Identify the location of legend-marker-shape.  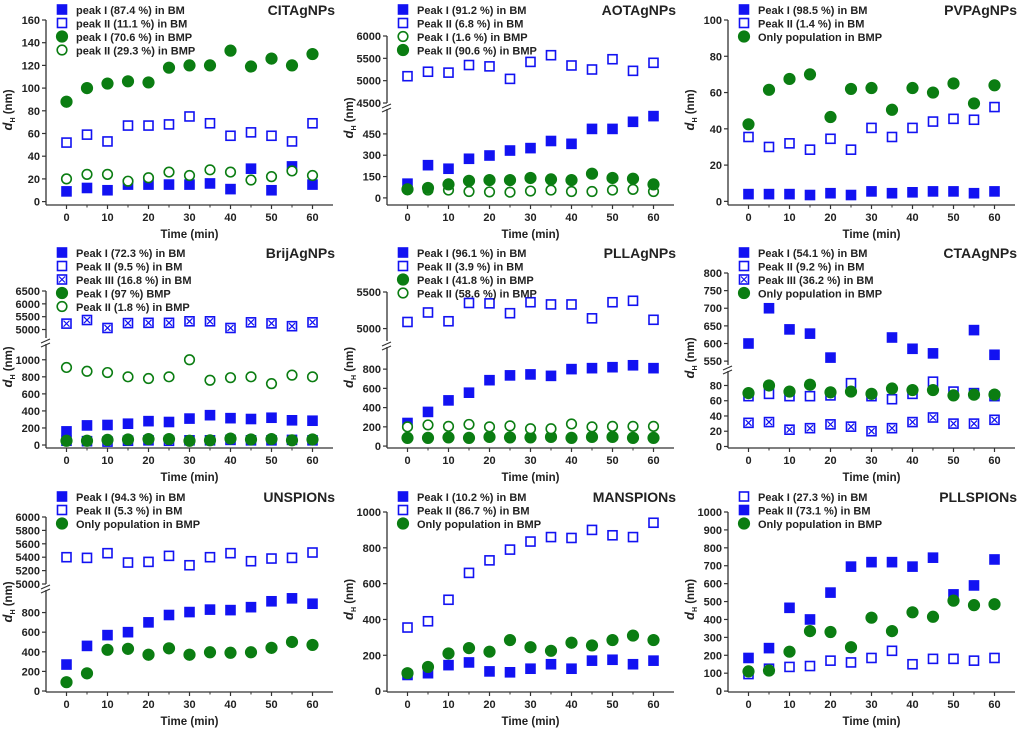
(744, 510).